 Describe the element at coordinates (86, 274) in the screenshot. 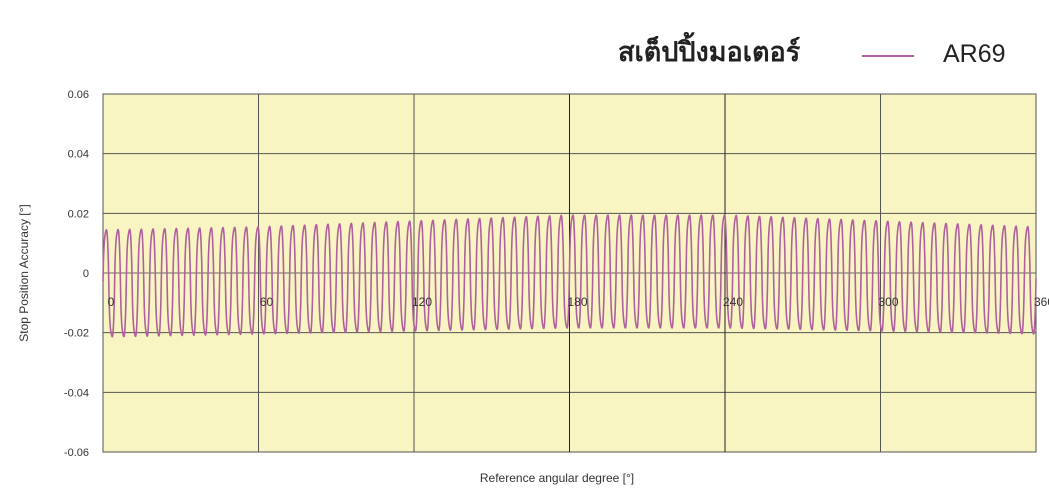

I see `y-tick-label: 0` at that location.